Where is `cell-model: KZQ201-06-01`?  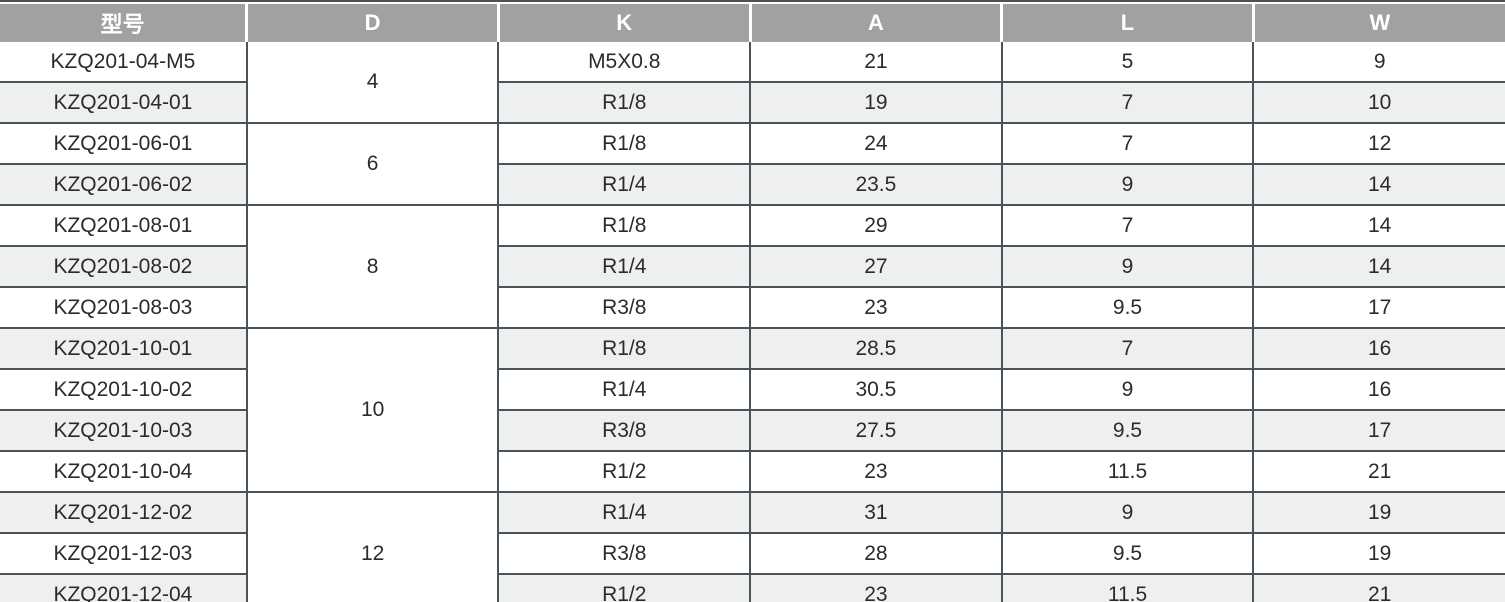 cell-model: KZQ201-06-01 is located at coordinates (123, 143).